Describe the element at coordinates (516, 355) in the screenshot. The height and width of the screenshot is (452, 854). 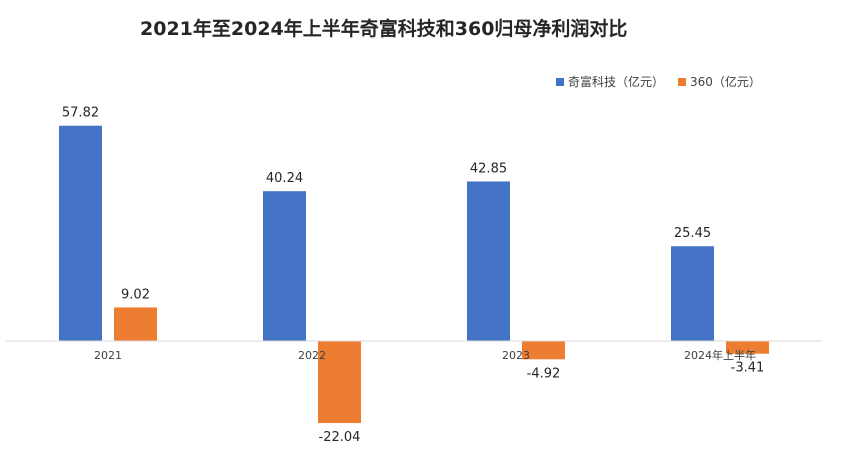
I see `category-label-2: 2023` at that location.